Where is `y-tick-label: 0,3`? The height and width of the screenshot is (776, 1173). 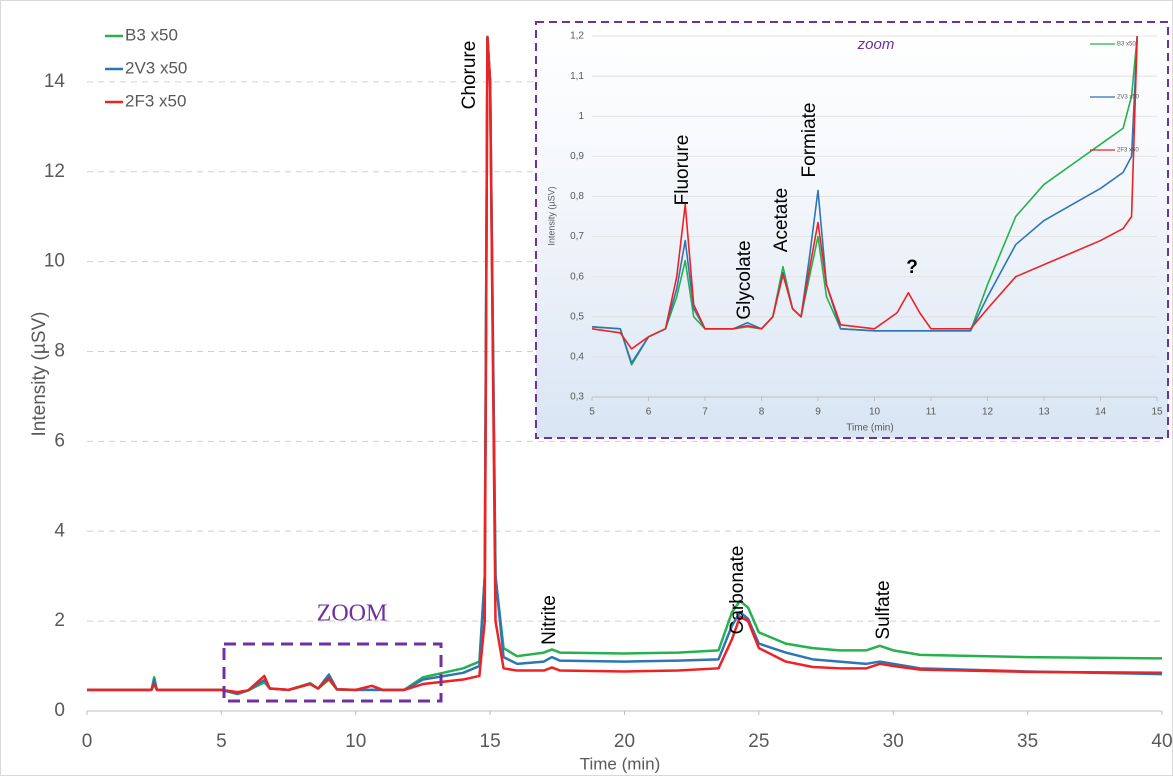 y-tick-label: 0,3 is located at coordinates (577, 397).